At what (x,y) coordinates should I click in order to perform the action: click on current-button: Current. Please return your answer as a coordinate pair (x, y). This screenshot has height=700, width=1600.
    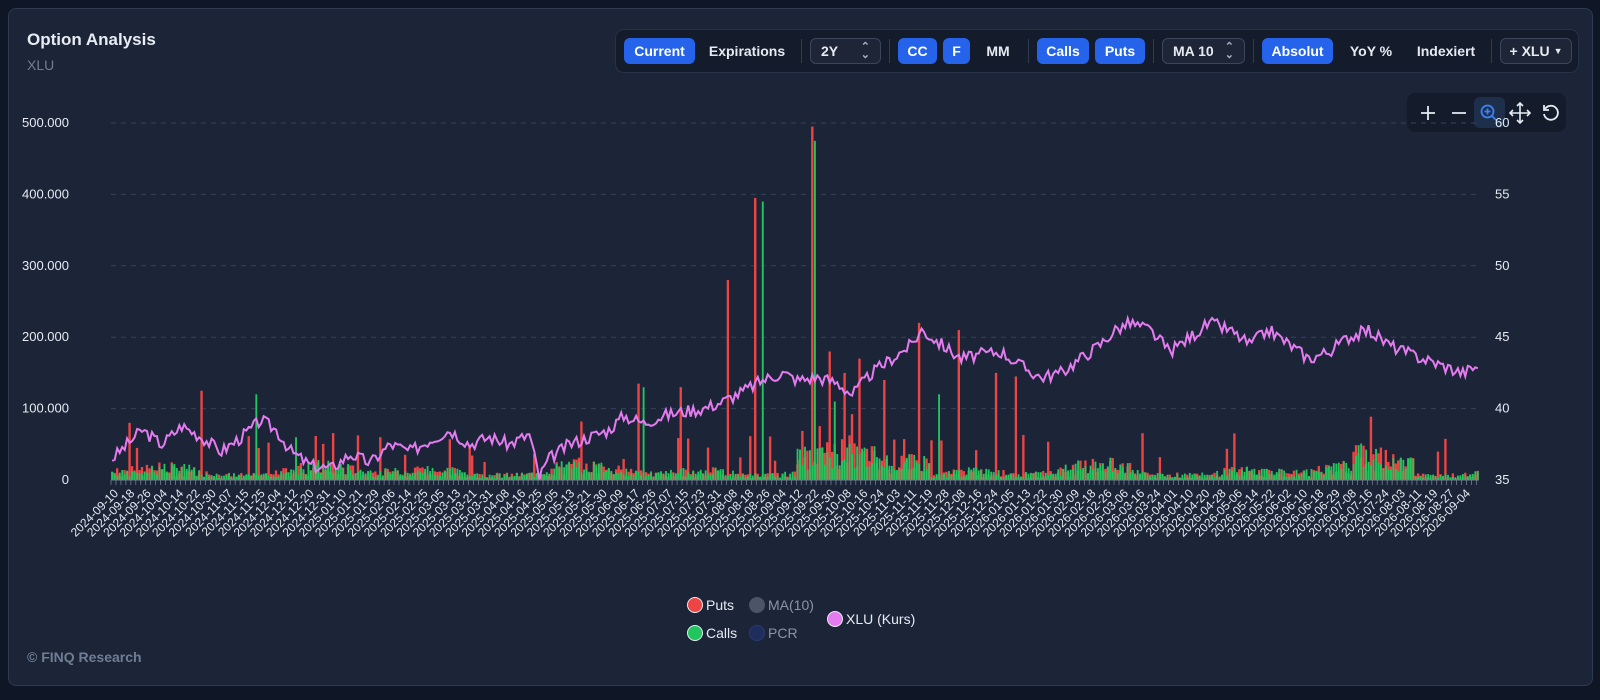
    Looking at the image, I should click on (659, 51).